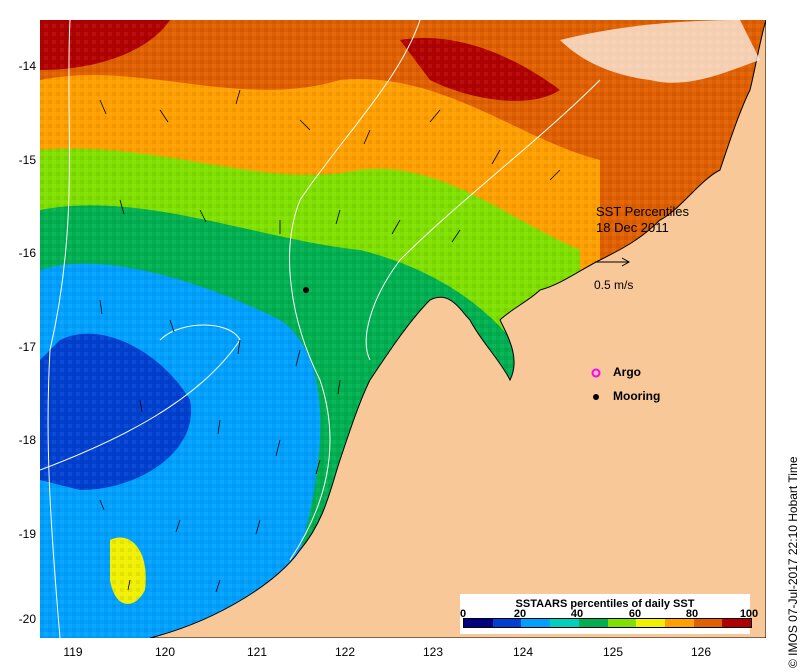 This screenshot has height=672, width=809. What do you see at coordinates (520, 614) in the screenshot?
I see `colorbar-tick: 20` at bounding box center [520, 614].